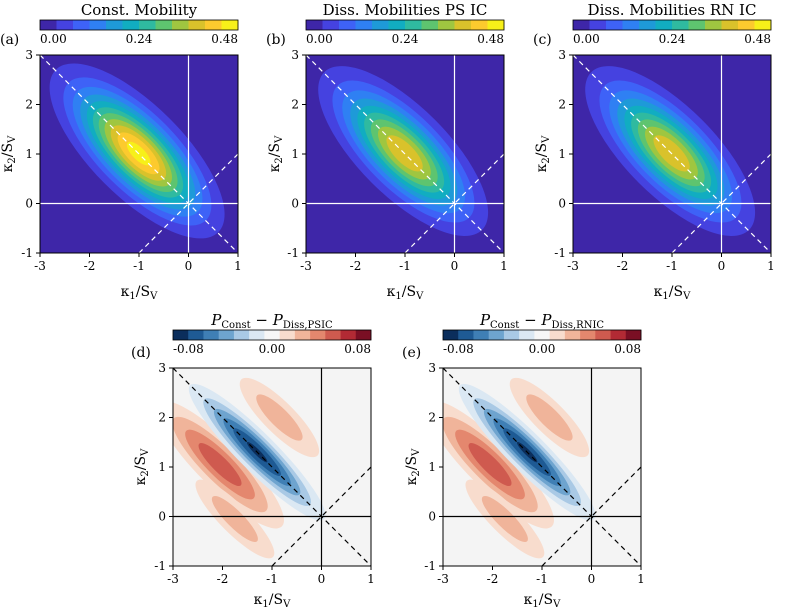 The image size is (785, 608). Describe the element at coordinates (9, 40) in the screenshot. I see `panel-a-label: (a)` at that location.